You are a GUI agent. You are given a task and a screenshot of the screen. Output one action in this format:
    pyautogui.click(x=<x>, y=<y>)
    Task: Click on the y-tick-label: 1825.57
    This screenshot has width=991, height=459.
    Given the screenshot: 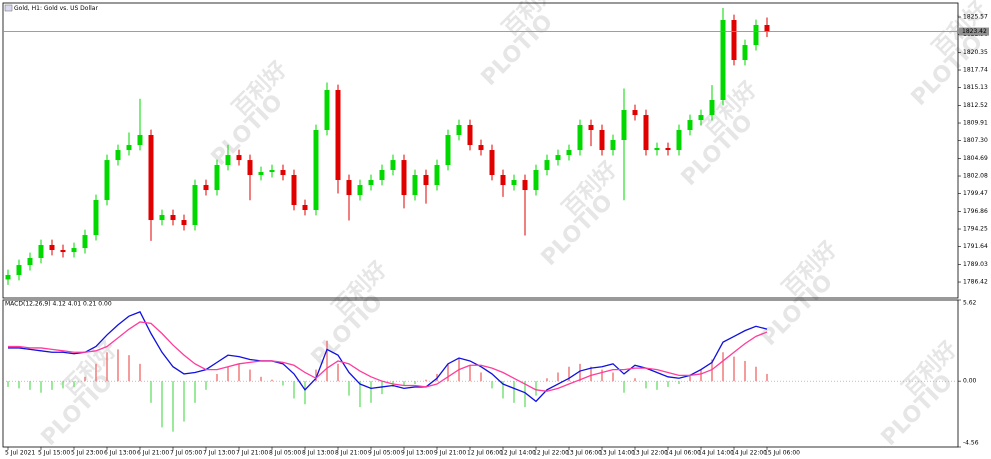 What is the action you would take?
    pyautogui.click(x=975, y=17)
    